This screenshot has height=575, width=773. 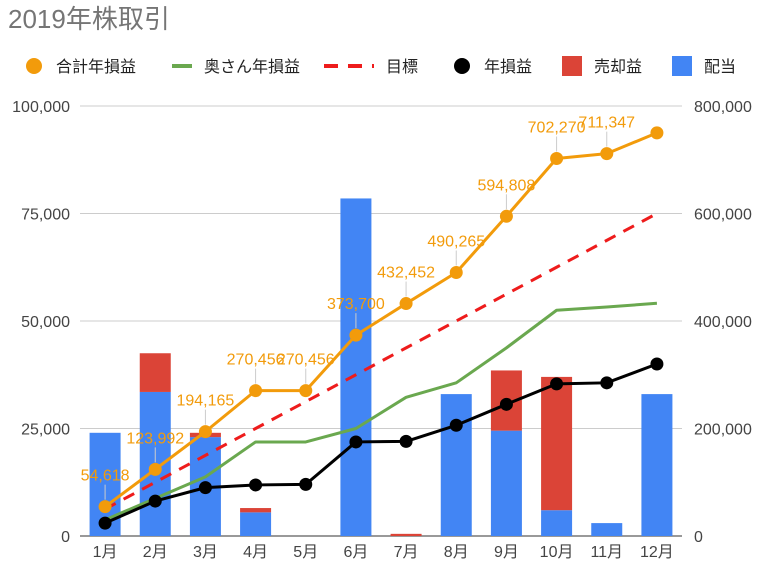 What do you see at coordinates (105, 476) in the screenshot?
I see `data-label: 54,618` at bounding box center [105, 476].